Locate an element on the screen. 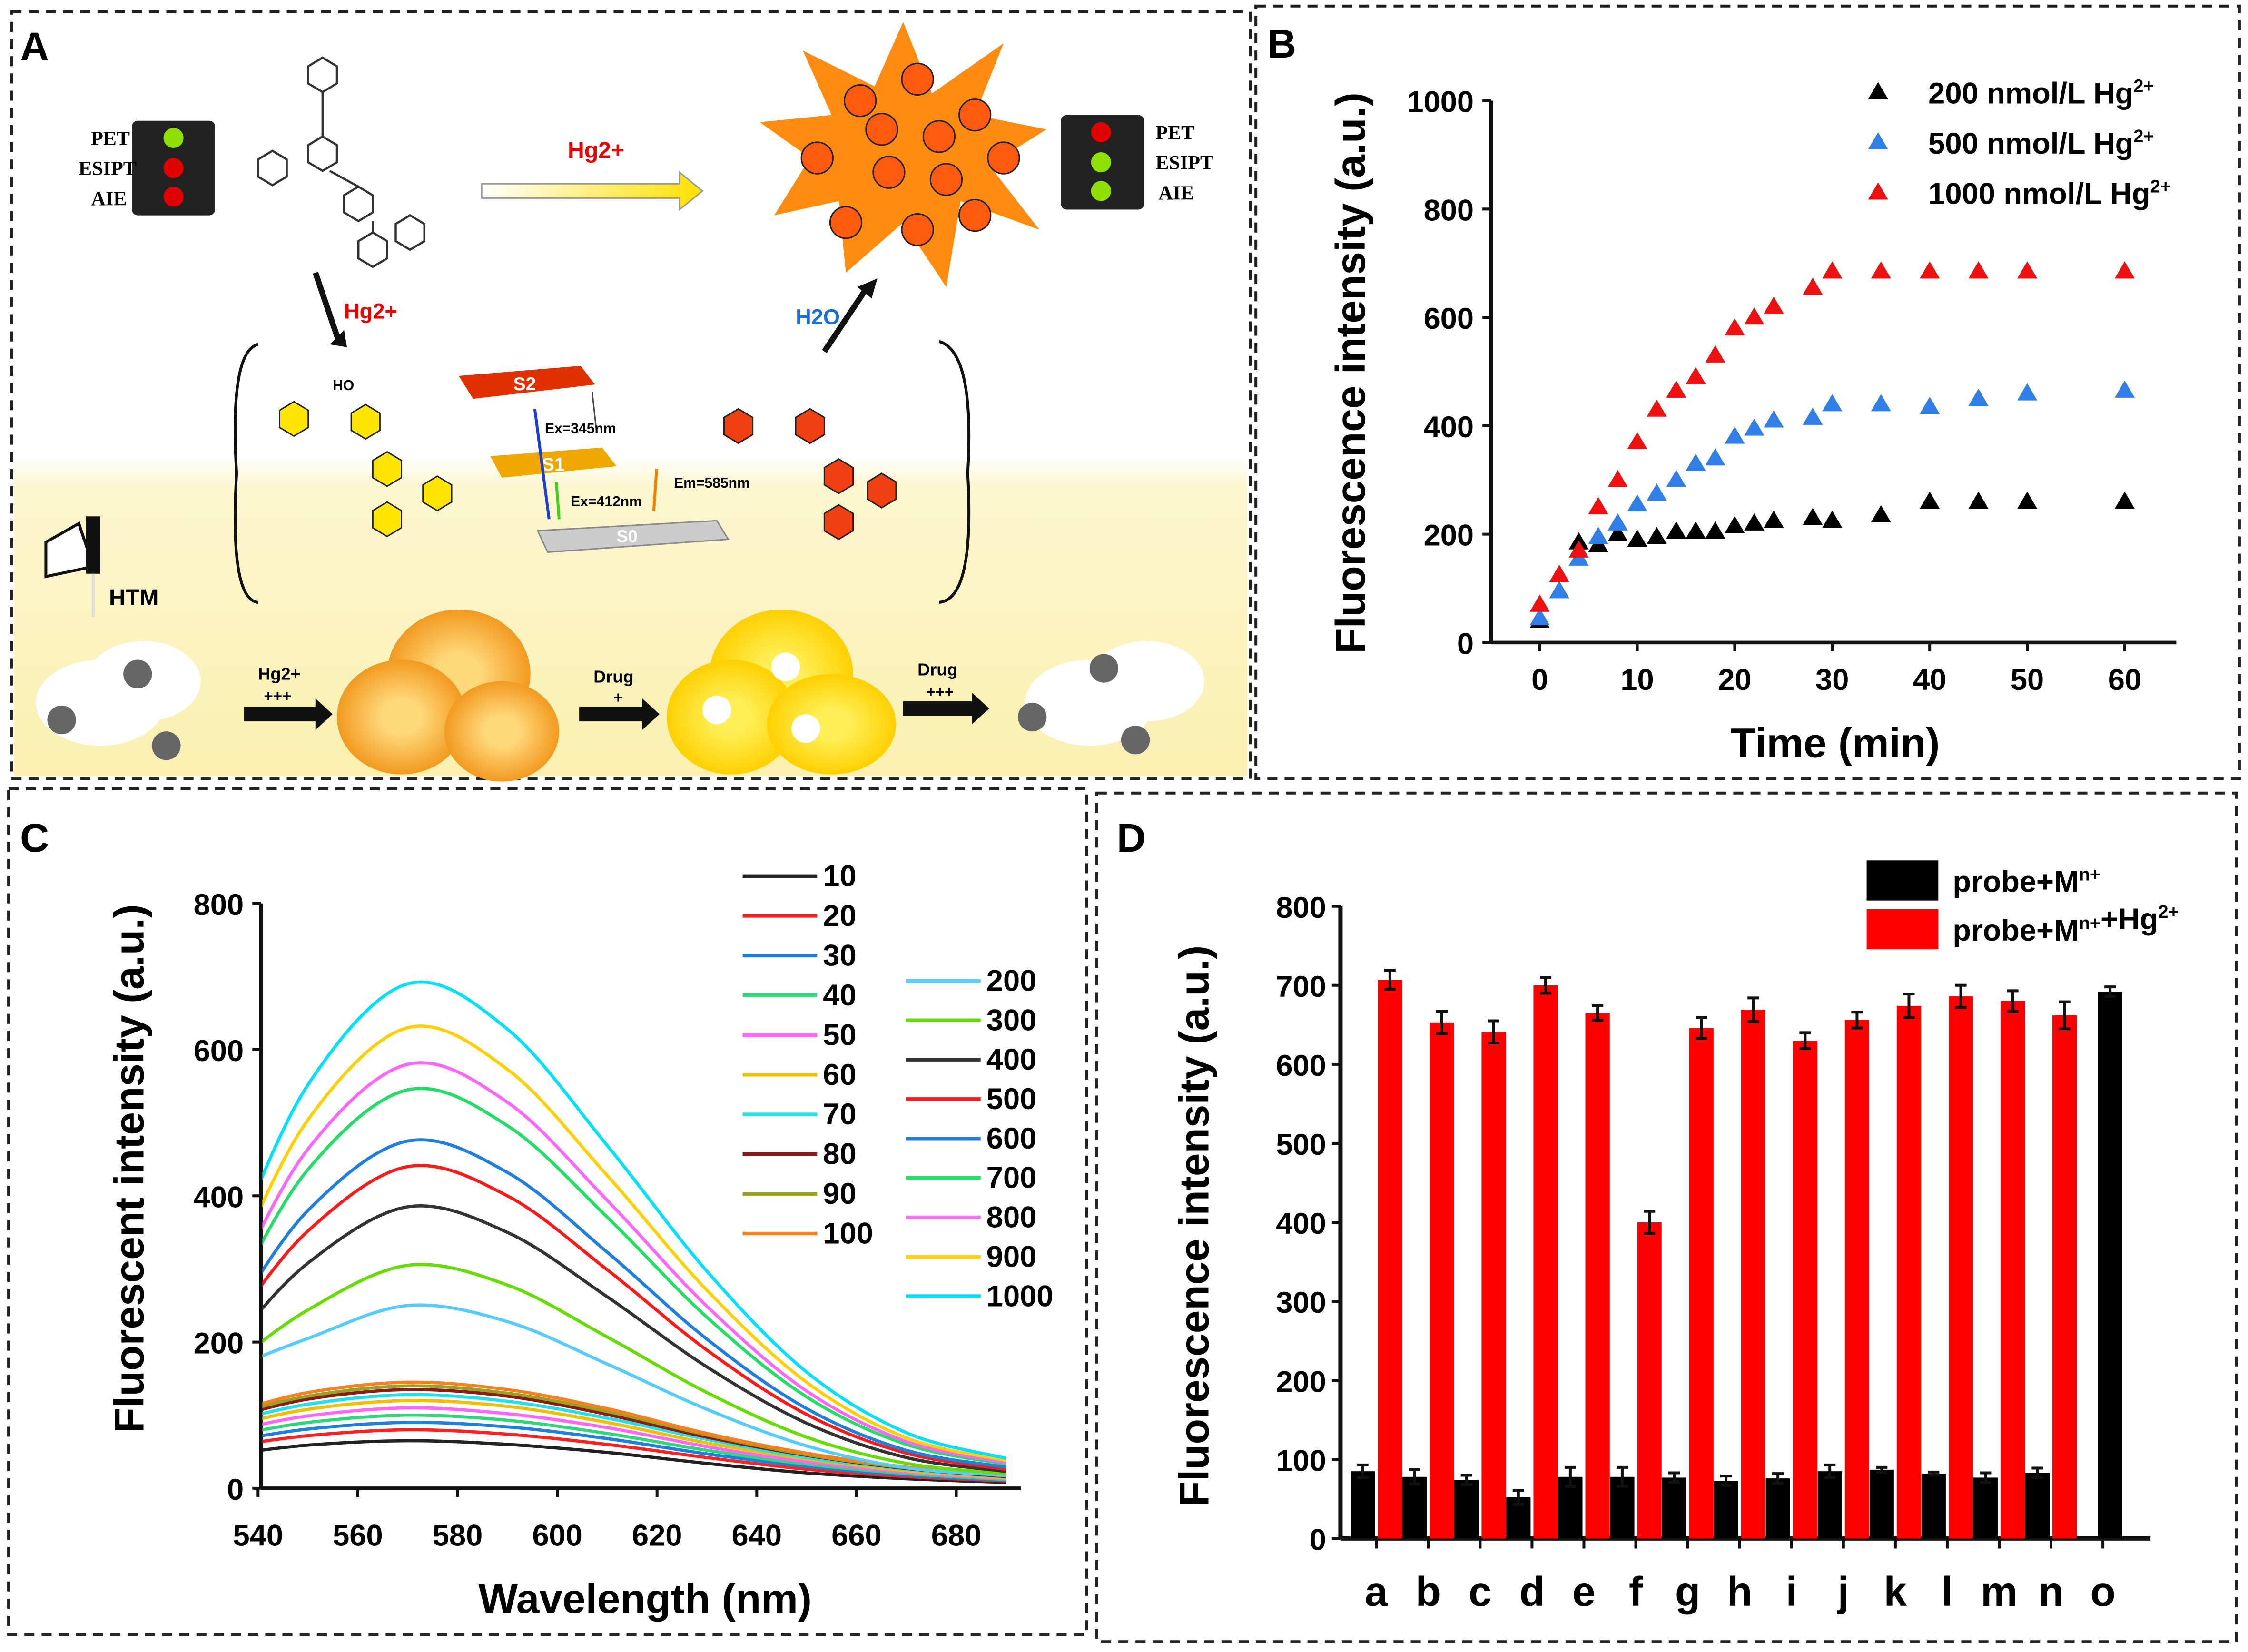 Image resolution: width=2248 pixels, height=1652 pixels. legend-label: 500 nmol/L Hg2+ is located at coordinates (2041, 144).